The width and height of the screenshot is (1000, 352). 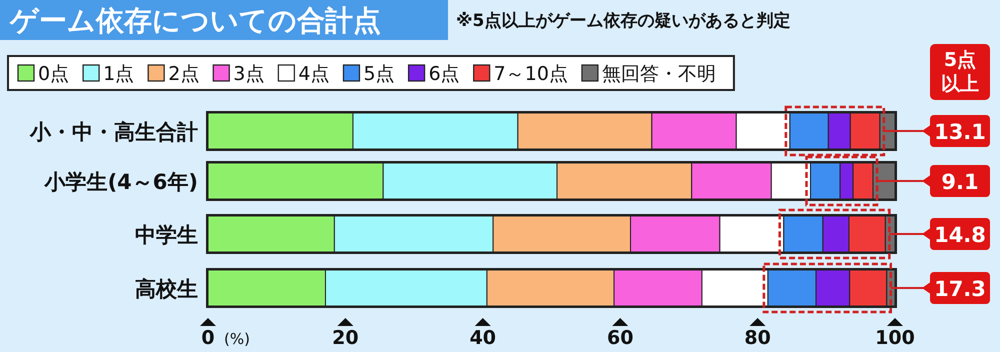 I want to click on x-tick-label: 40, so click(x=483, y=338).